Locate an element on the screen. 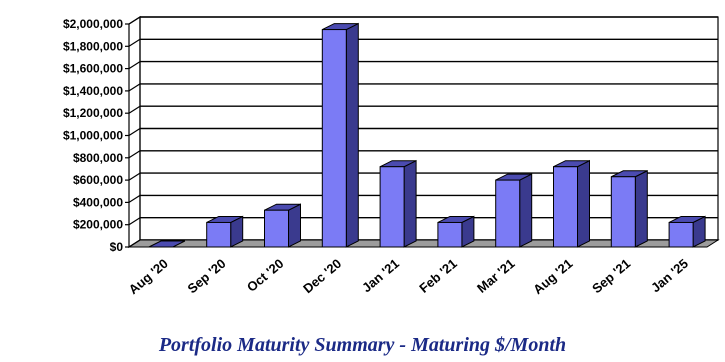 The height and width of the screenshot is (362, 725). bar-top is located at coordinates (167, 244).